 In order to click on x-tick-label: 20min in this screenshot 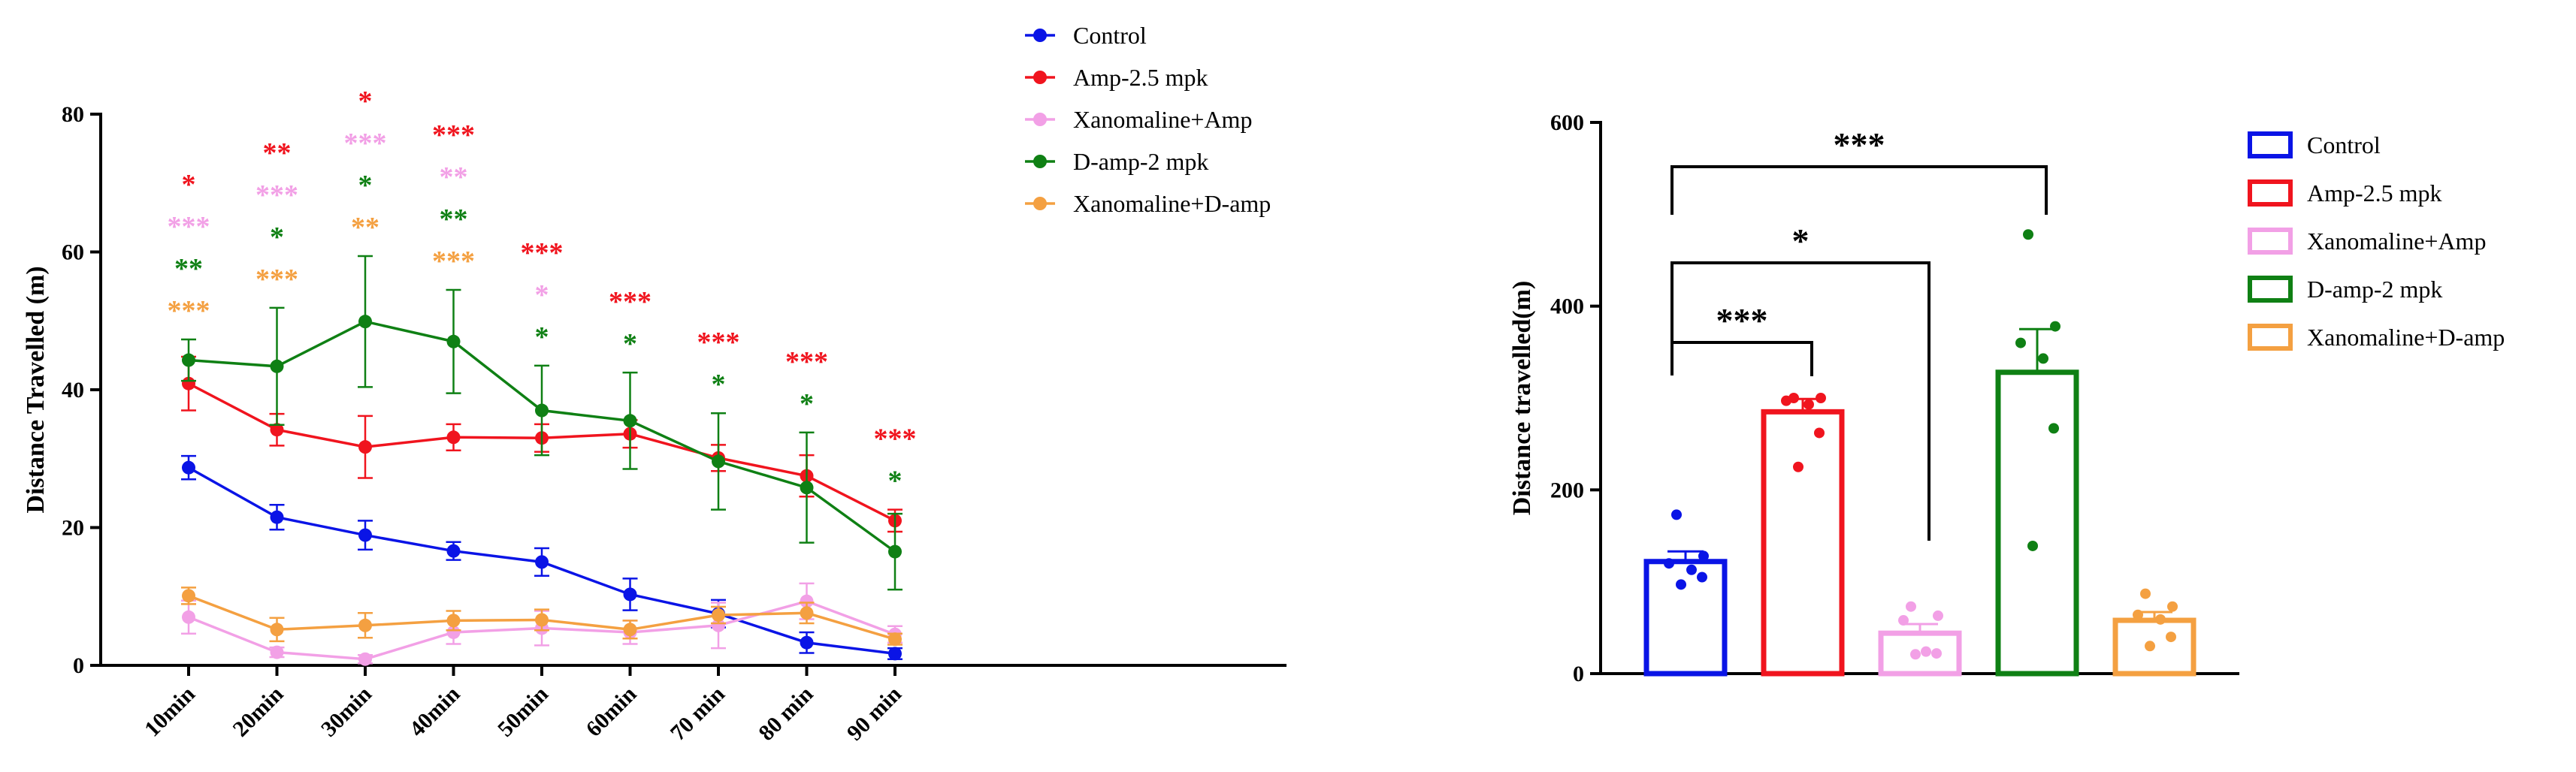, I will do `click(258, 711)`.